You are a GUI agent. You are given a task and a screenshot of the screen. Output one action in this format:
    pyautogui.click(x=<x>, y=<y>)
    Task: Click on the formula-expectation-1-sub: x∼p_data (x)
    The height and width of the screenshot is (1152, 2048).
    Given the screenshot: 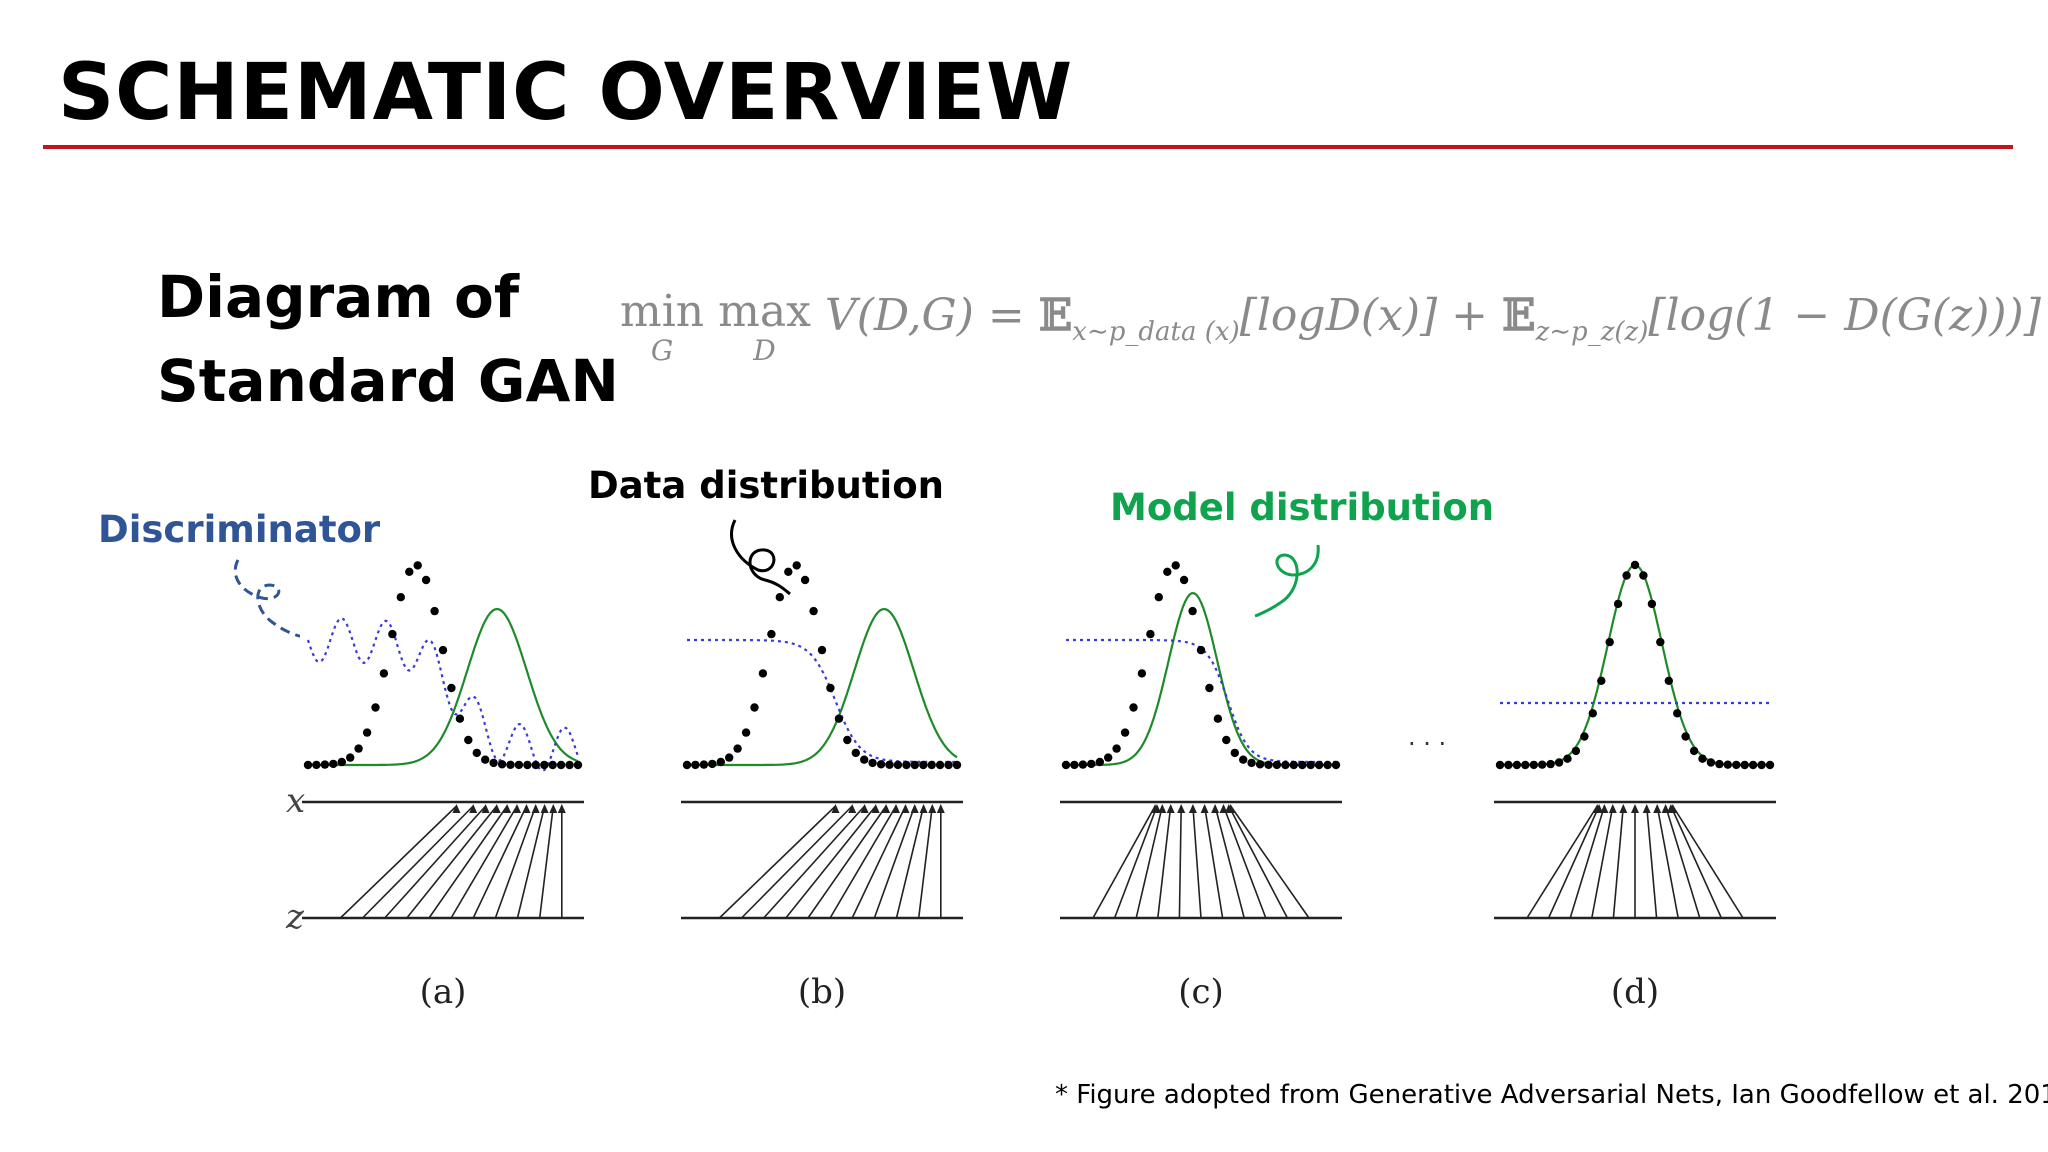 What is the action you would take?
    pyautogui.click(x=1156, y=331)
    